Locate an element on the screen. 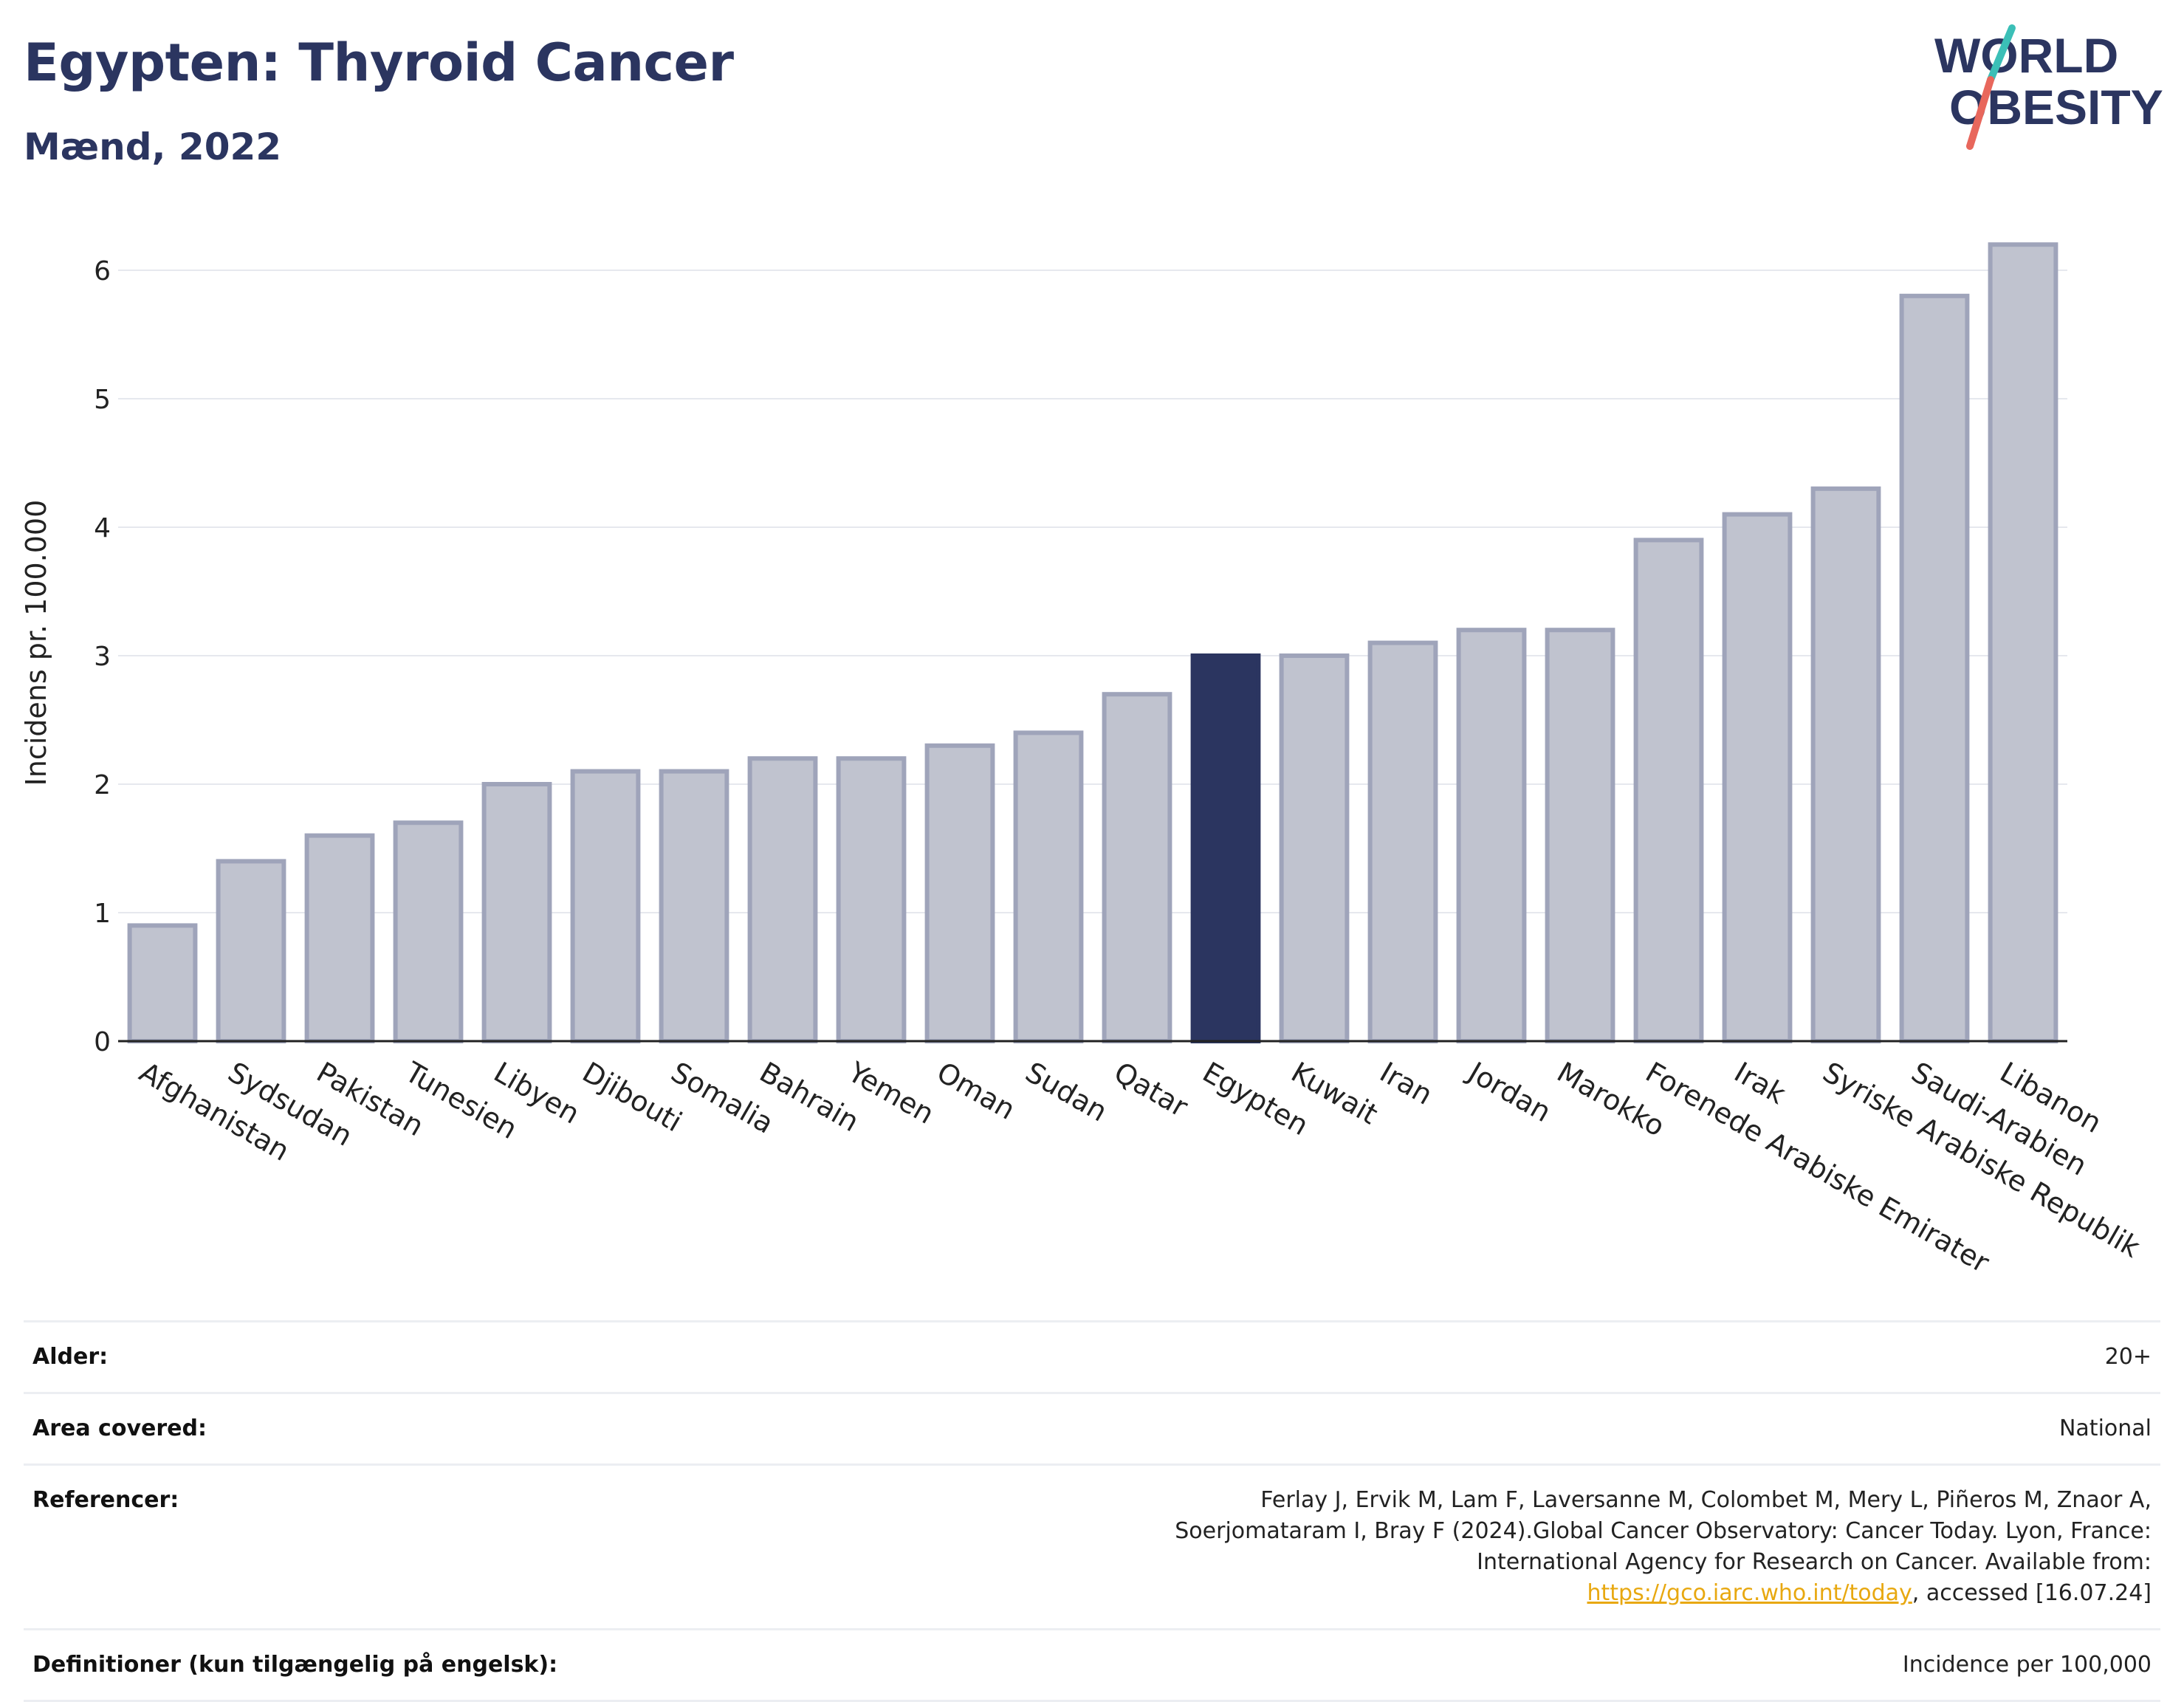 This screenshot has width=2184, height=1702. y-axis-ticks: 0 1 2 3 4 5 6 is located at coordinates (103, 656).